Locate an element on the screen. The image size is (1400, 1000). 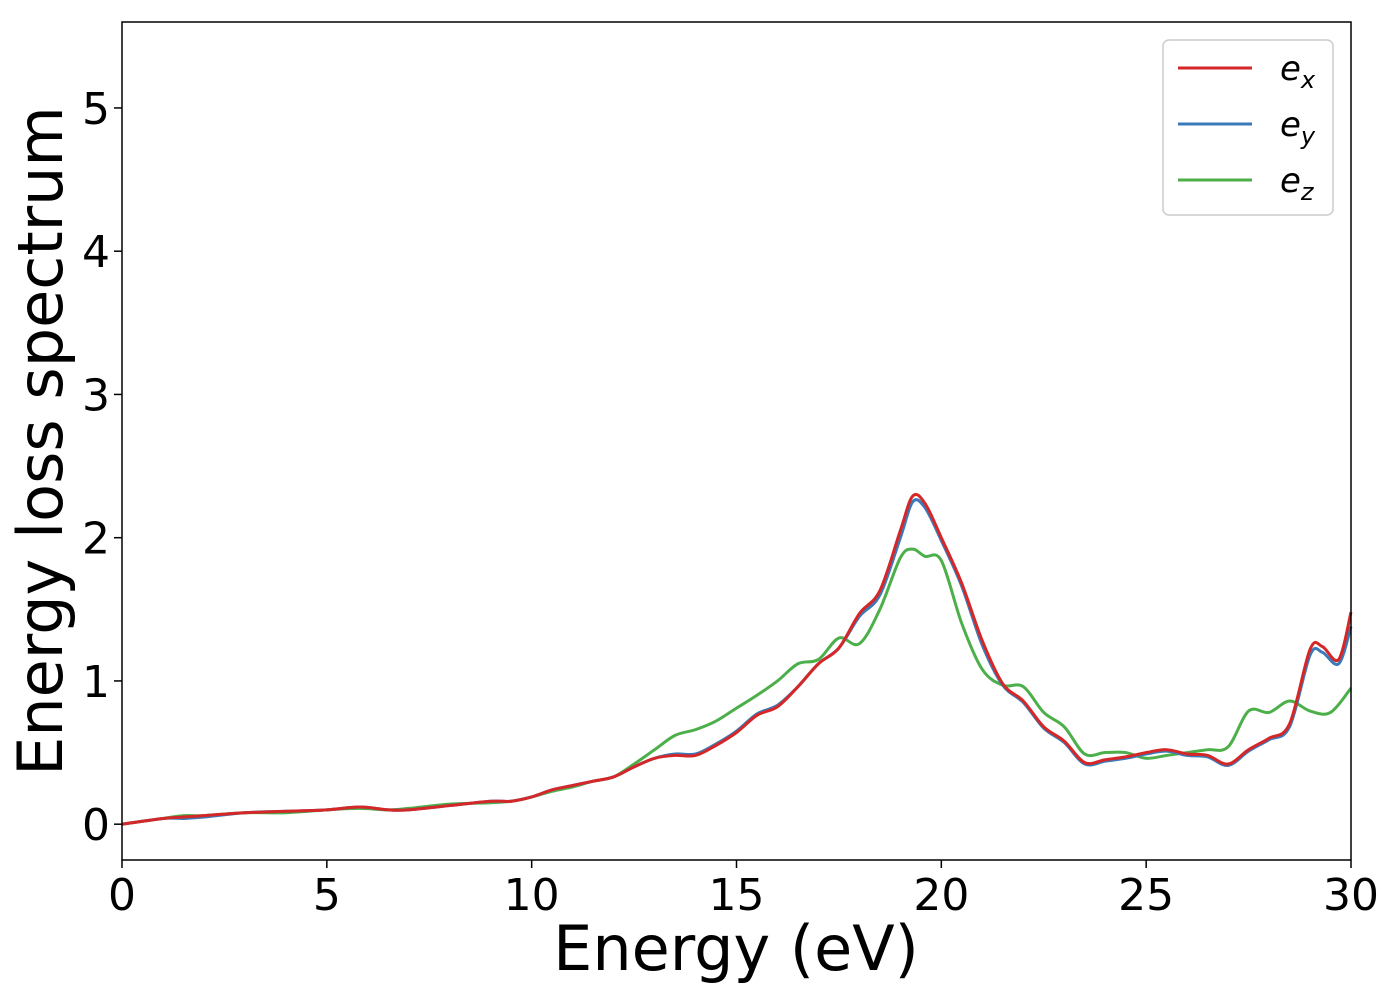
y-tick-label: 0 is located at coordinates (96, 825).